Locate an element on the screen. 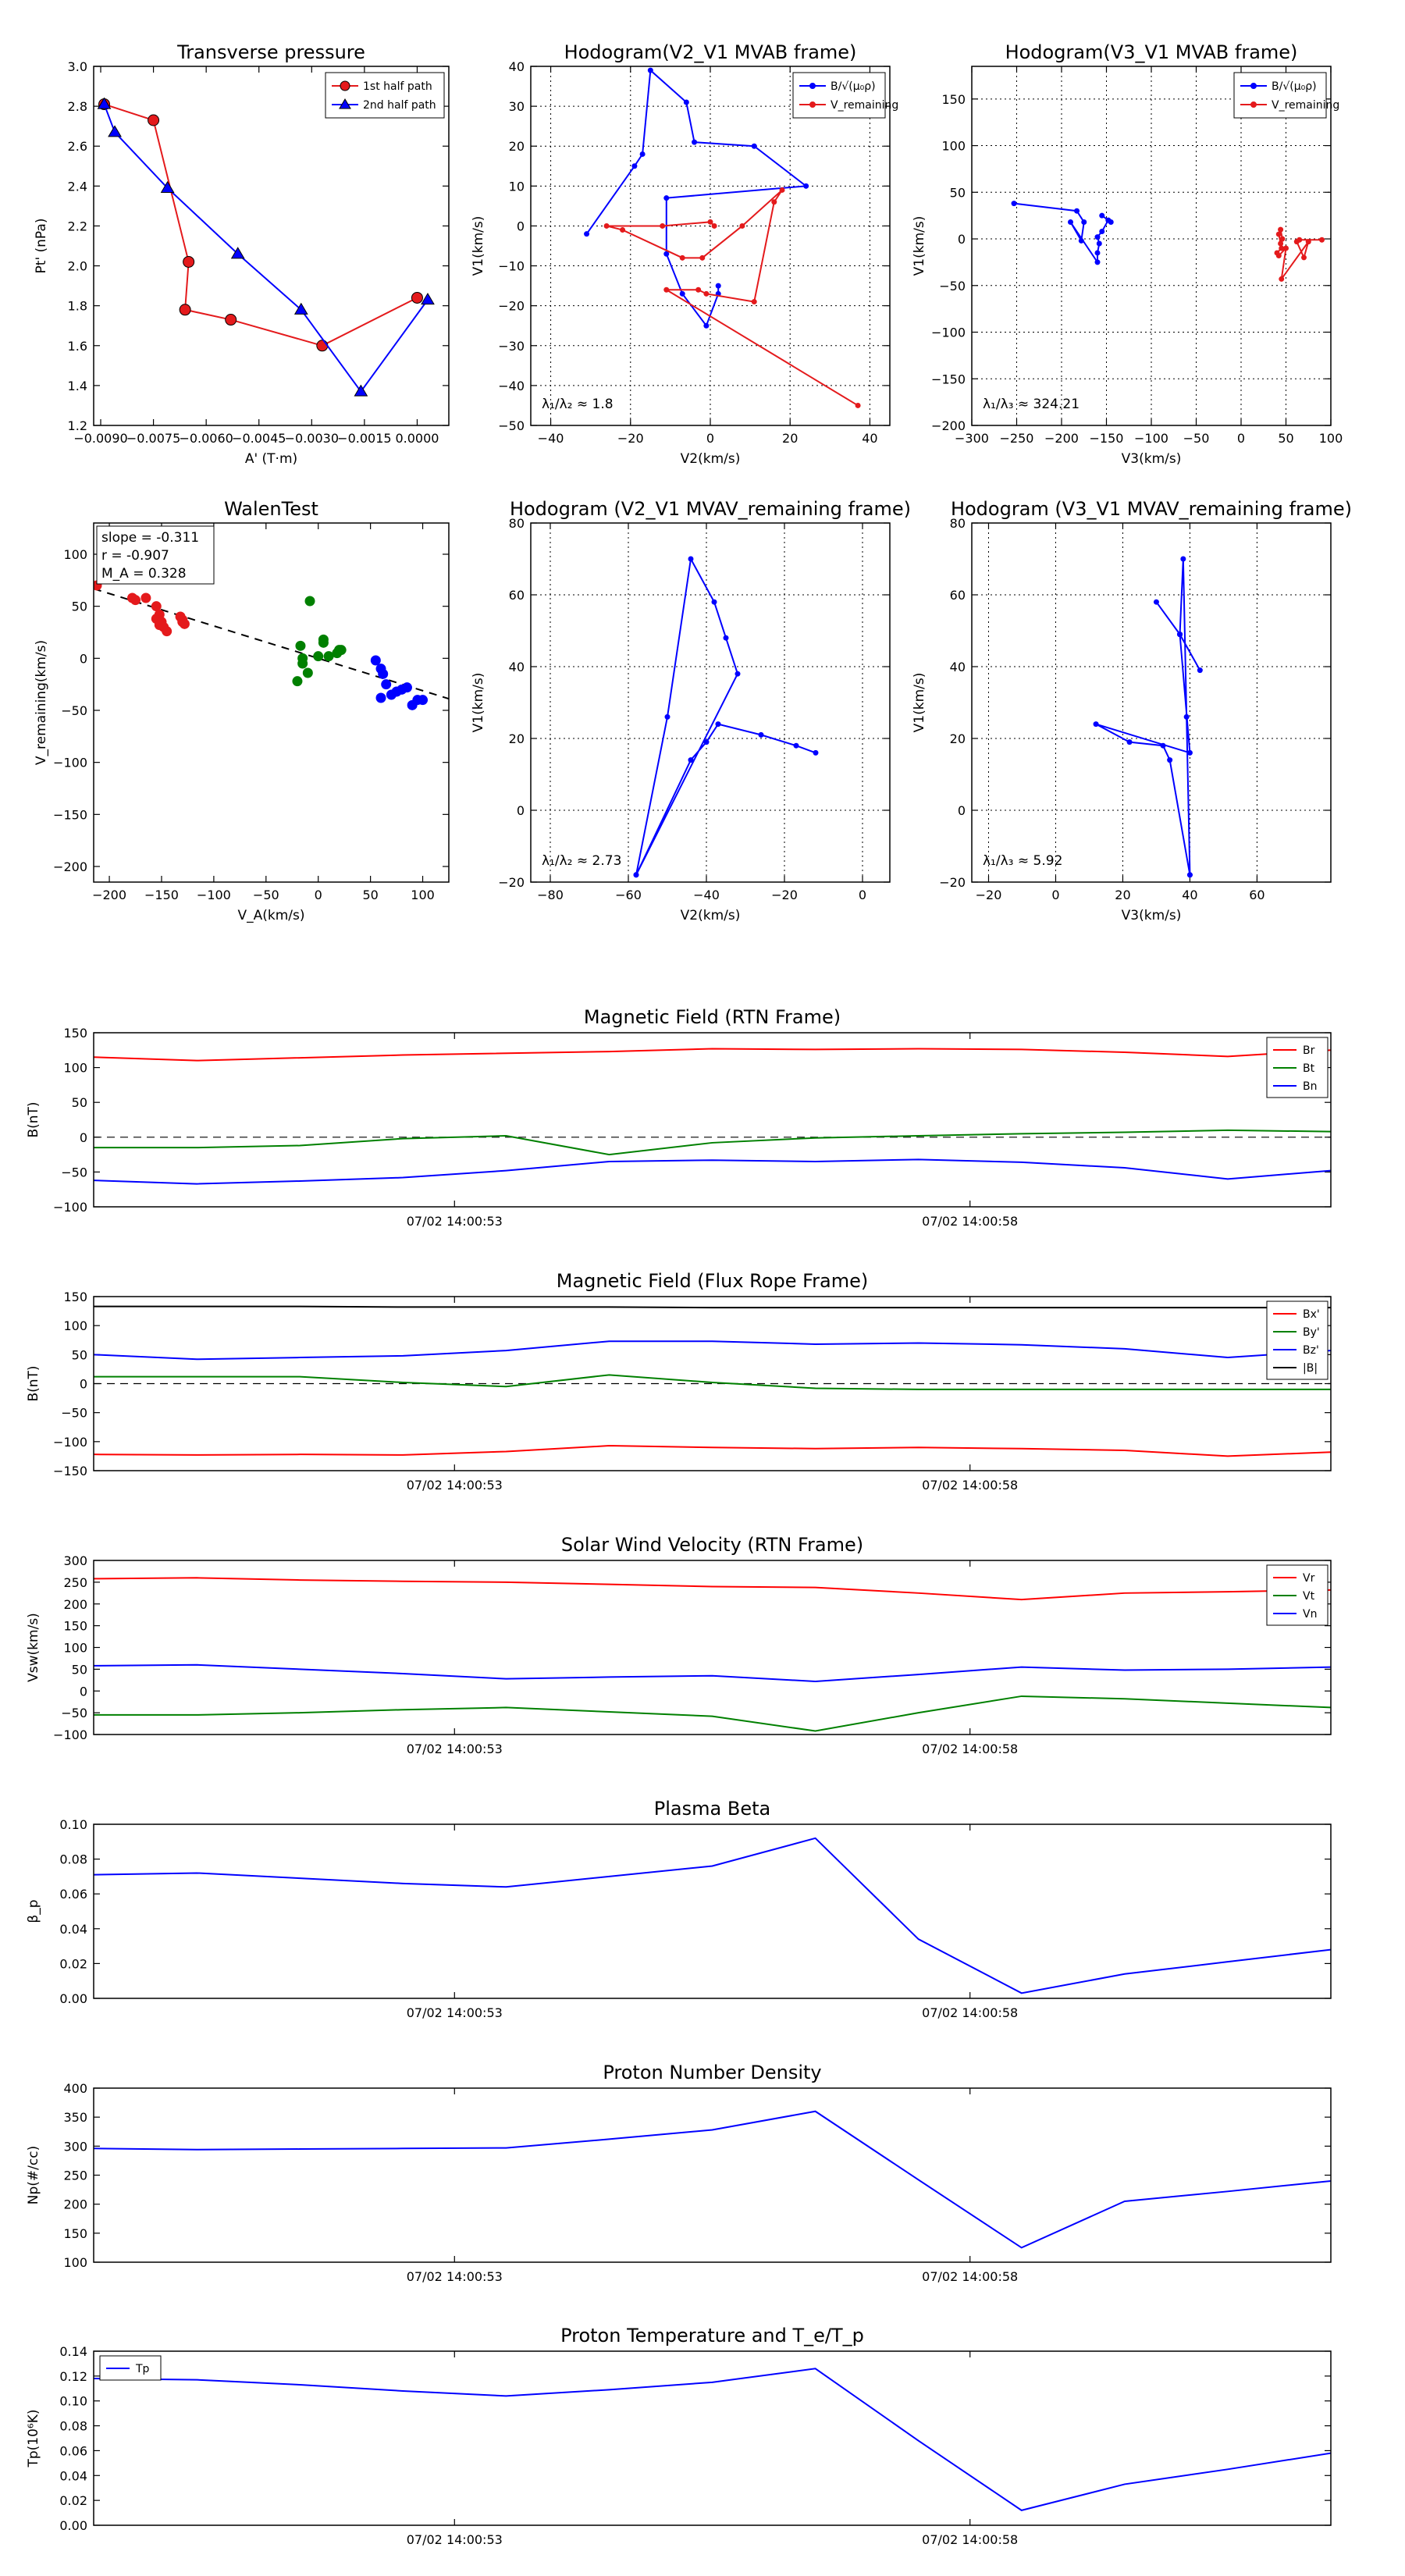 Image resolution: width=1405 pixels, height=2576 pixels. y-axis-label: V1(km/s) is located at coordinates (919, 246).